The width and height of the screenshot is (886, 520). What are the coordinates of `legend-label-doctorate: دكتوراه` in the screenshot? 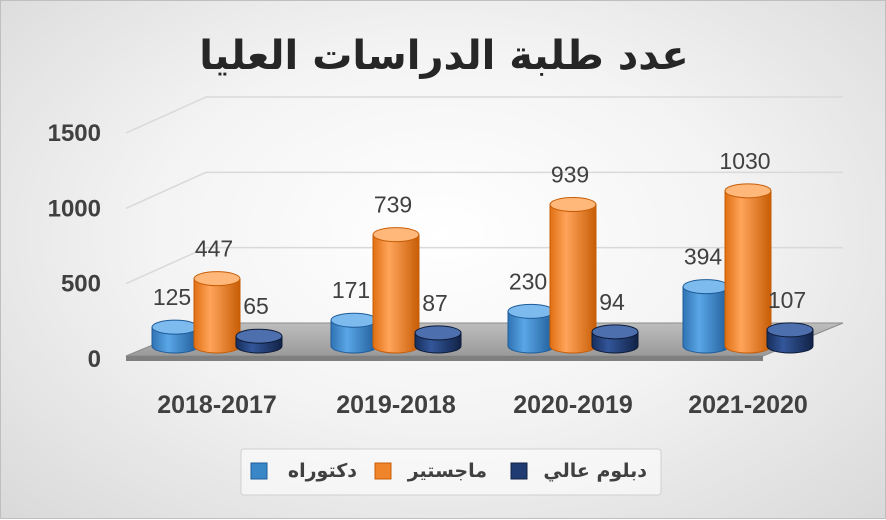 It's located at (322, 471).